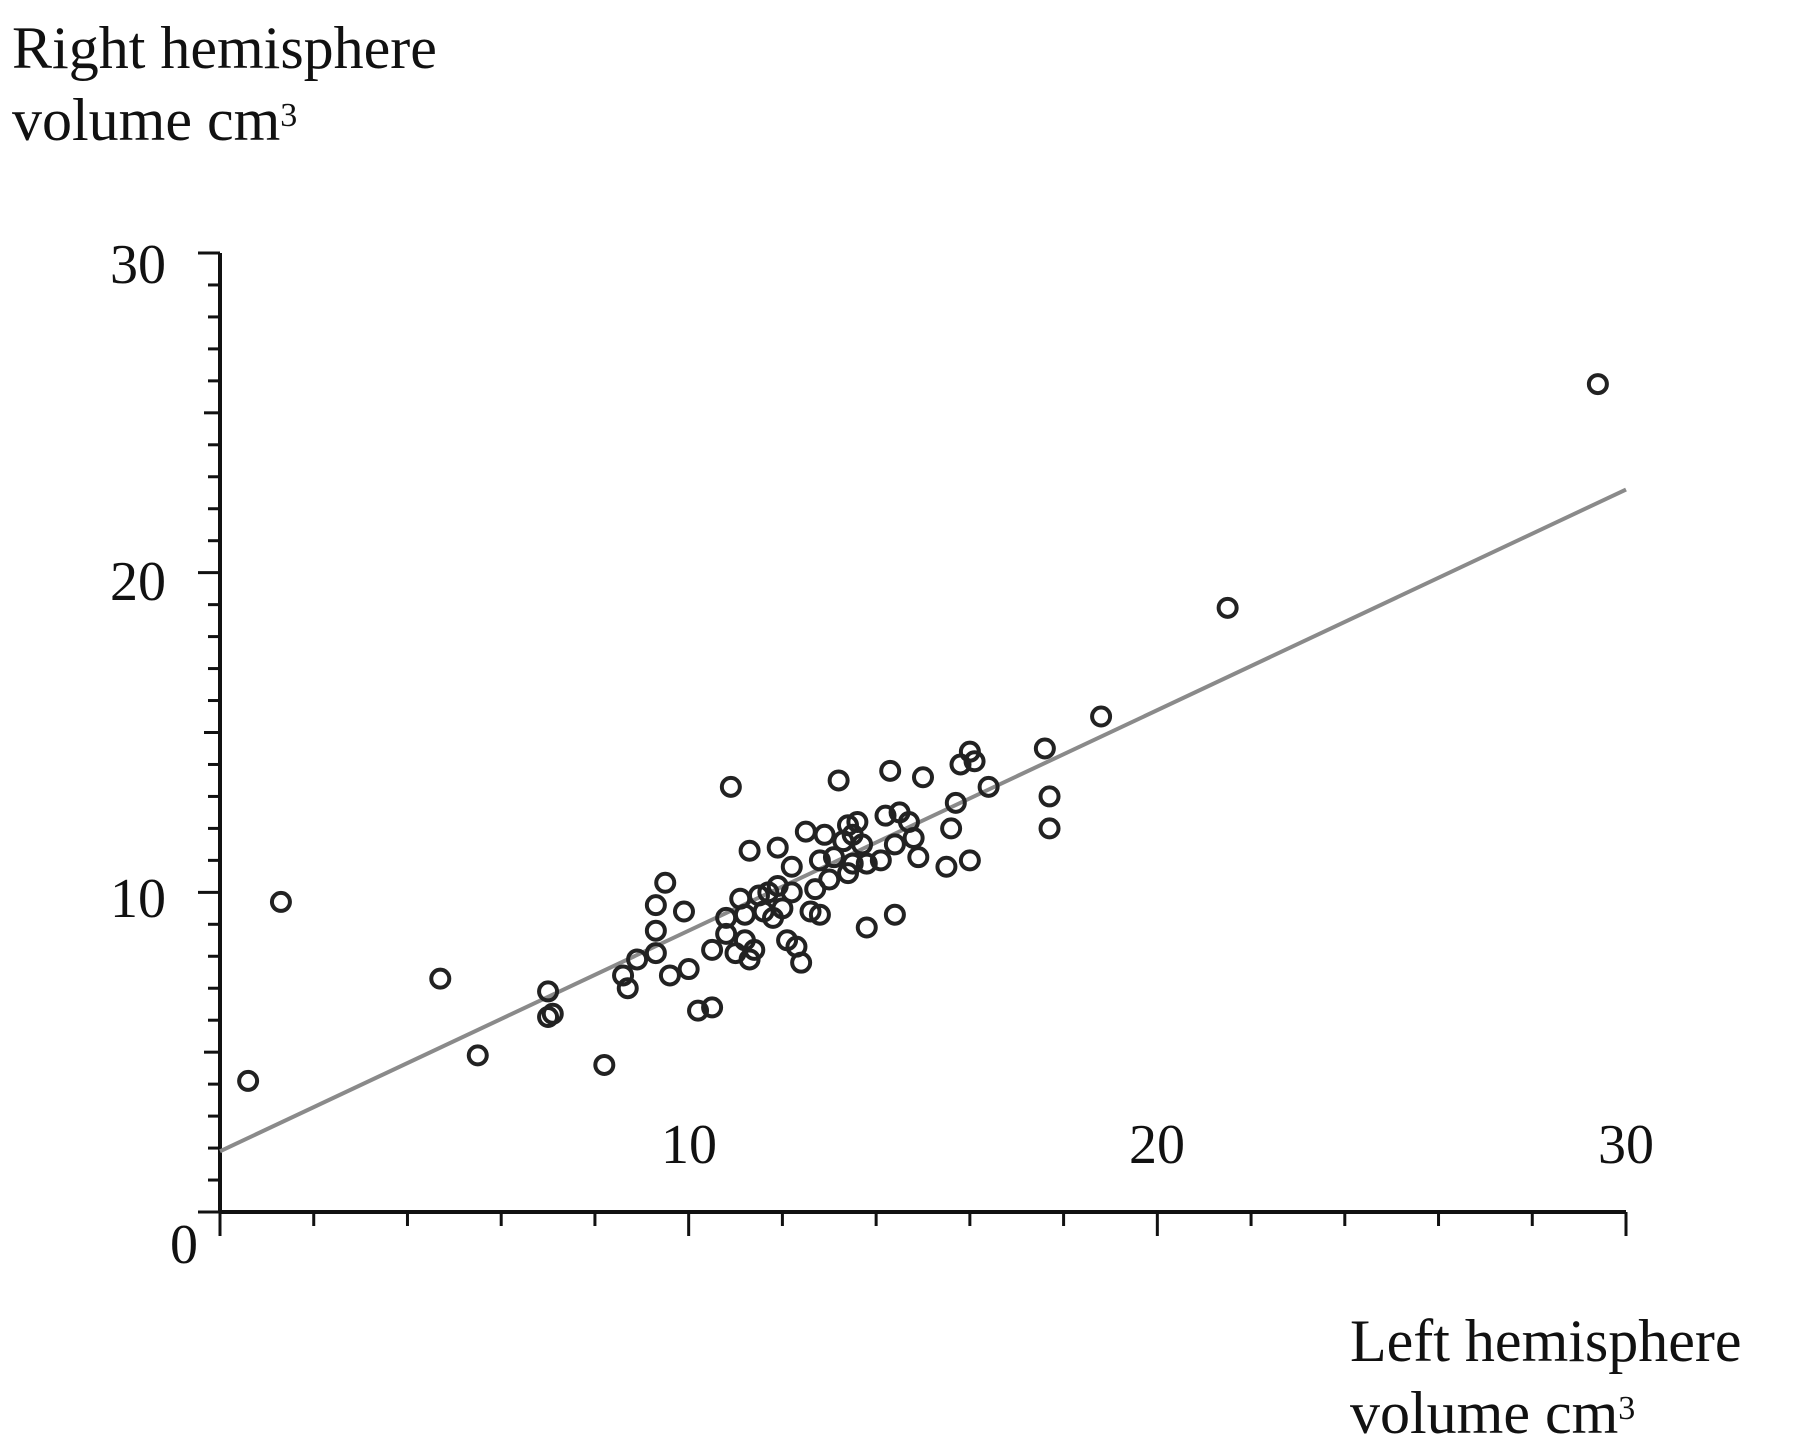 Image resolution: width=1800 pixels, height=1449 pixels. Describe the element at coordinates (138, 265) in the screenshot. I see `y-tick-label-30: 30` at that location.